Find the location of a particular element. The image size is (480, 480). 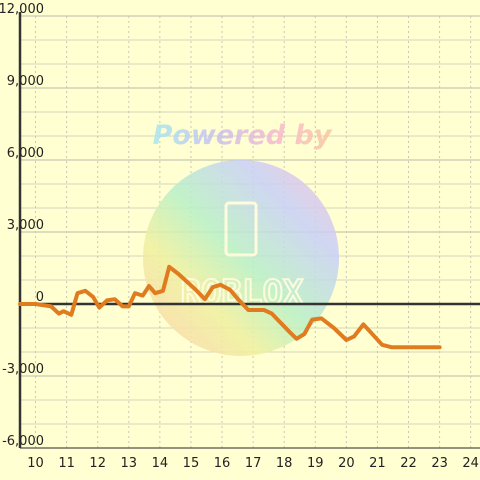

x-tick-label: 22 is located at coordinates (408, 463).